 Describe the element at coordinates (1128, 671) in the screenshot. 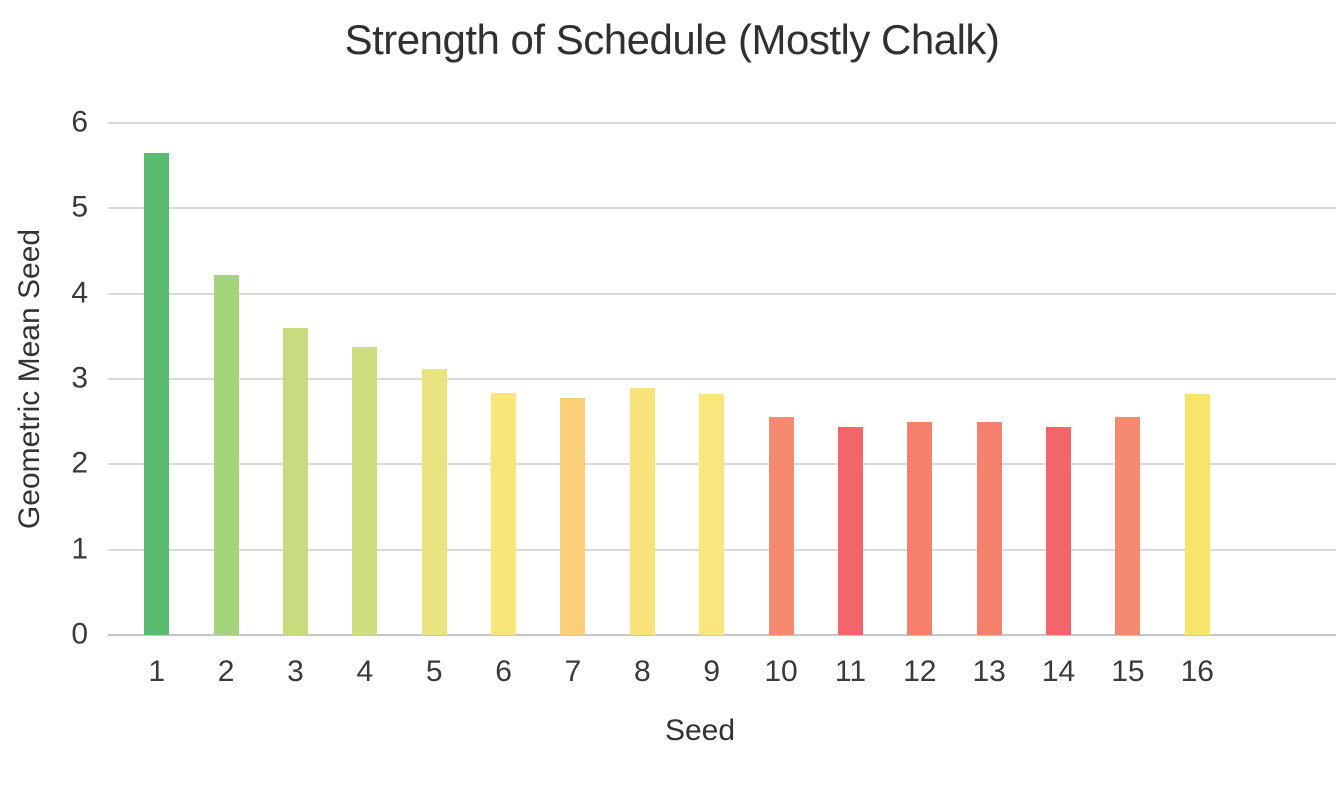

I see `x-tick-label-15: 15` at that location.